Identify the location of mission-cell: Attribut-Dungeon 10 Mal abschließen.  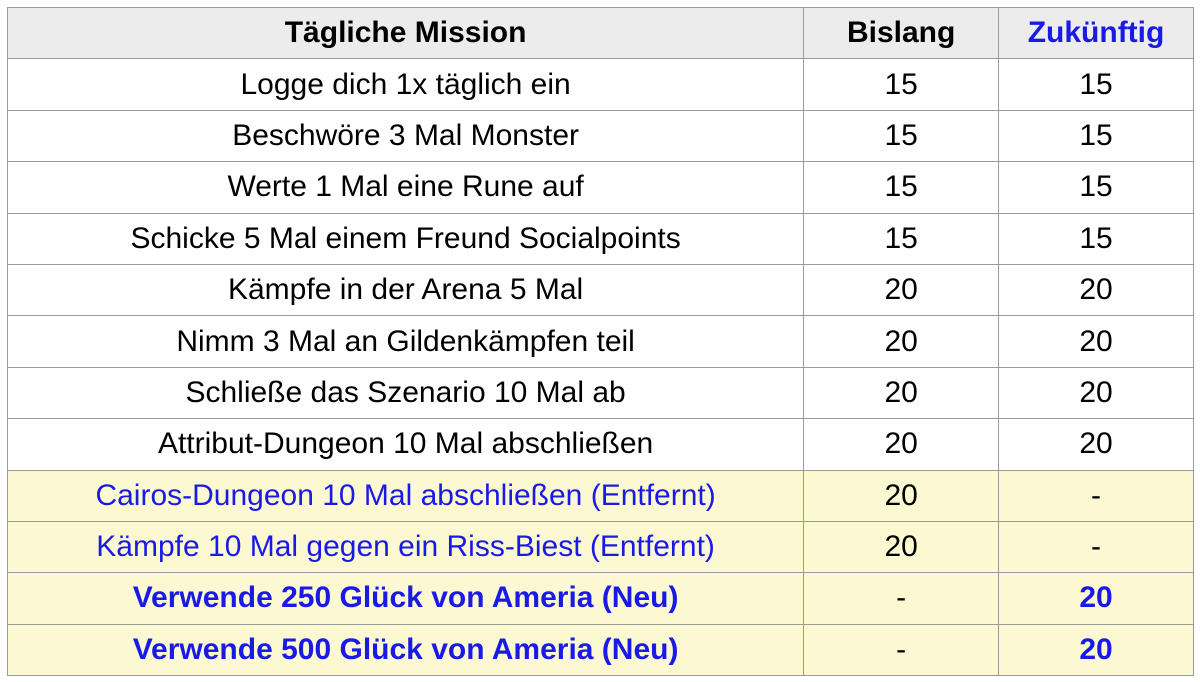
(405, 444).